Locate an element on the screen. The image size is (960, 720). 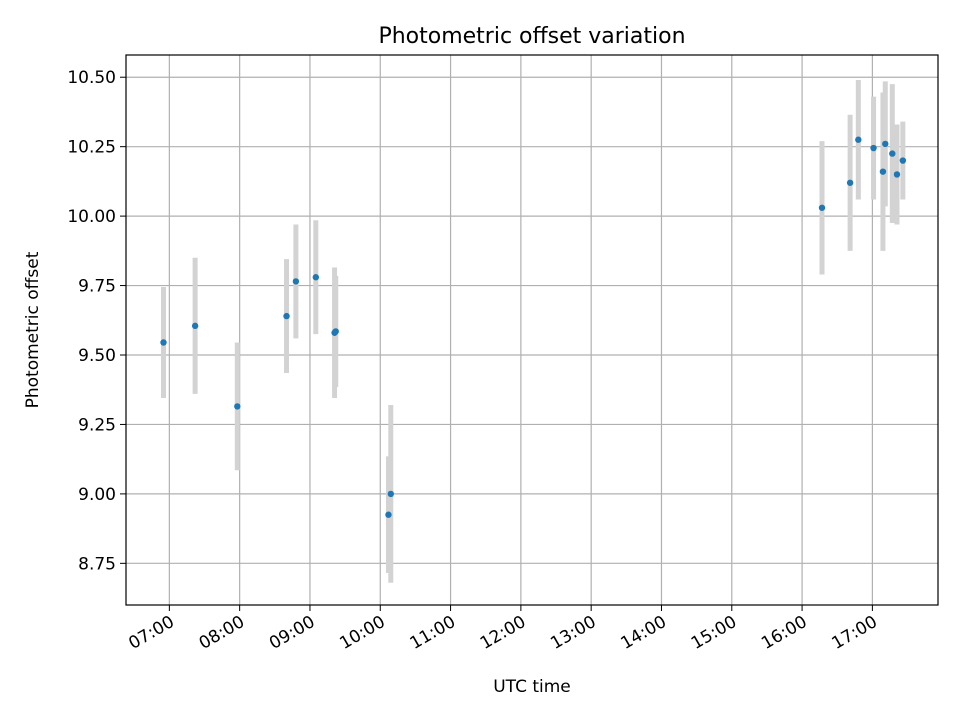
y-tick-label: 9.25 is located at coordinates (97, 425).